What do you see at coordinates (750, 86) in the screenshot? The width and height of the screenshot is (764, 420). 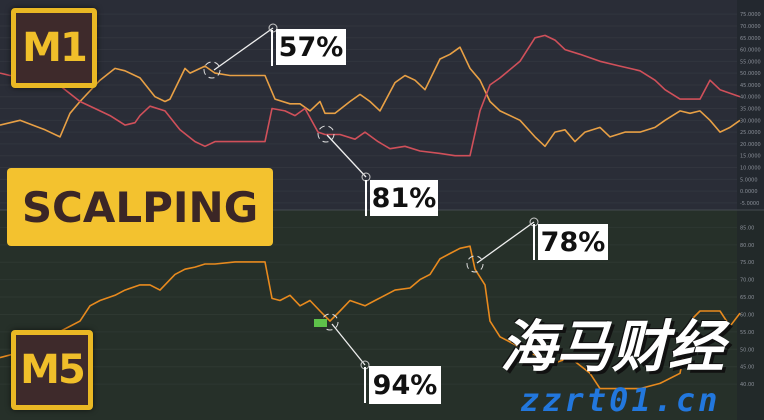 I see `y-tick-label: 45.0000` at bounding box center [750, 86].